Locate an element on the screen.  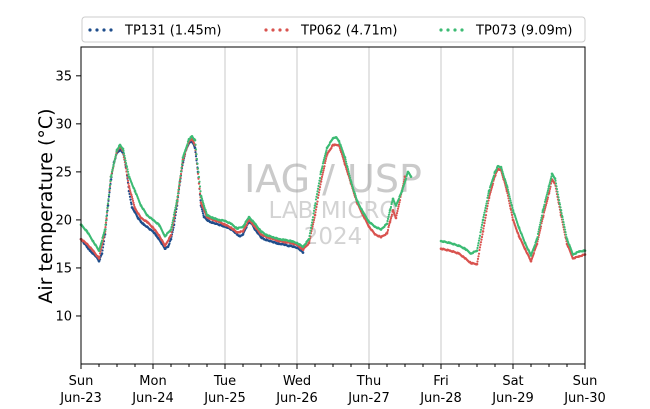
x-tick-label-date: Jun-28 is located at coordinates (440, 398).